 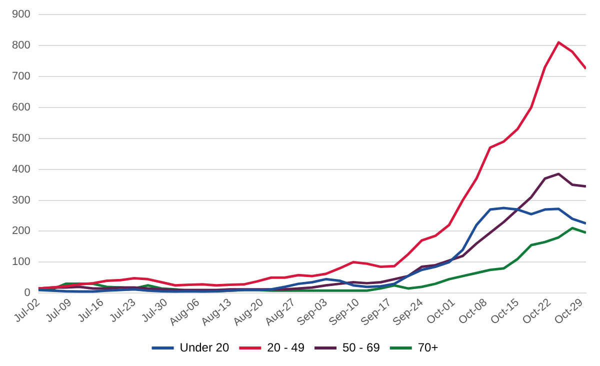 What do you see at coordinates (21, 138) in the screenshot?
I see `y-tick-label: 500` at bounding box center [21, 138].